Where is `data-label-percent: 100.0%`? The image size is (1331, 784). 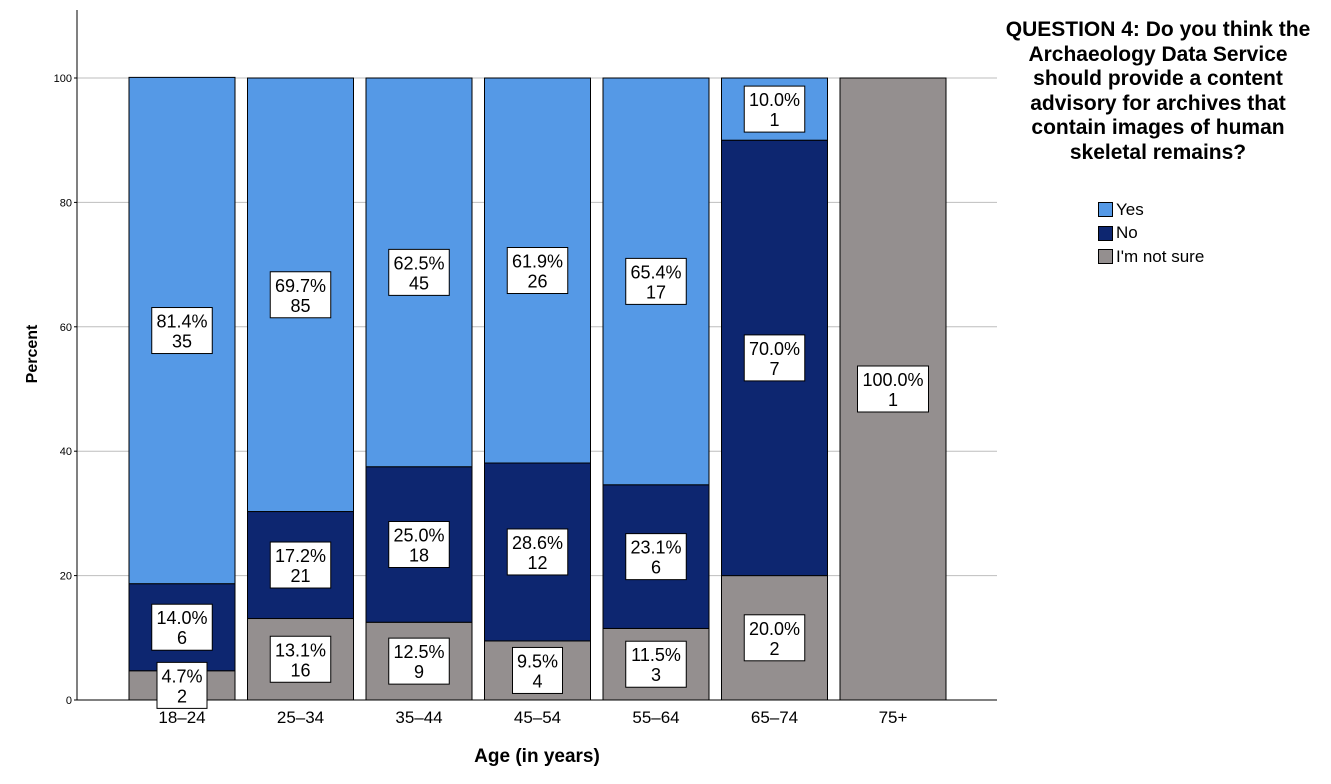
data-label-percent: 100.0% is located at coordinates (892, 380).